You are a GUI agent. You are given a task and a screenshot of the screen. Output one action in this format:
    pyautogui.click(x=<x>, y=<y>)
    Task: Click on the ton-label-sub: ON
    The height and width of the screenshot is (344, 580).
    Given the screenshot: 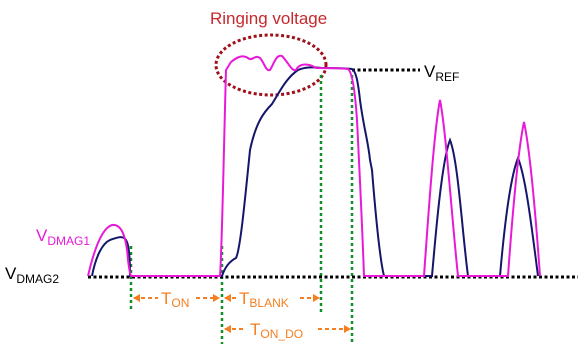 What is the action you would take?
    pyautogui.click(x=180, y=303)
    